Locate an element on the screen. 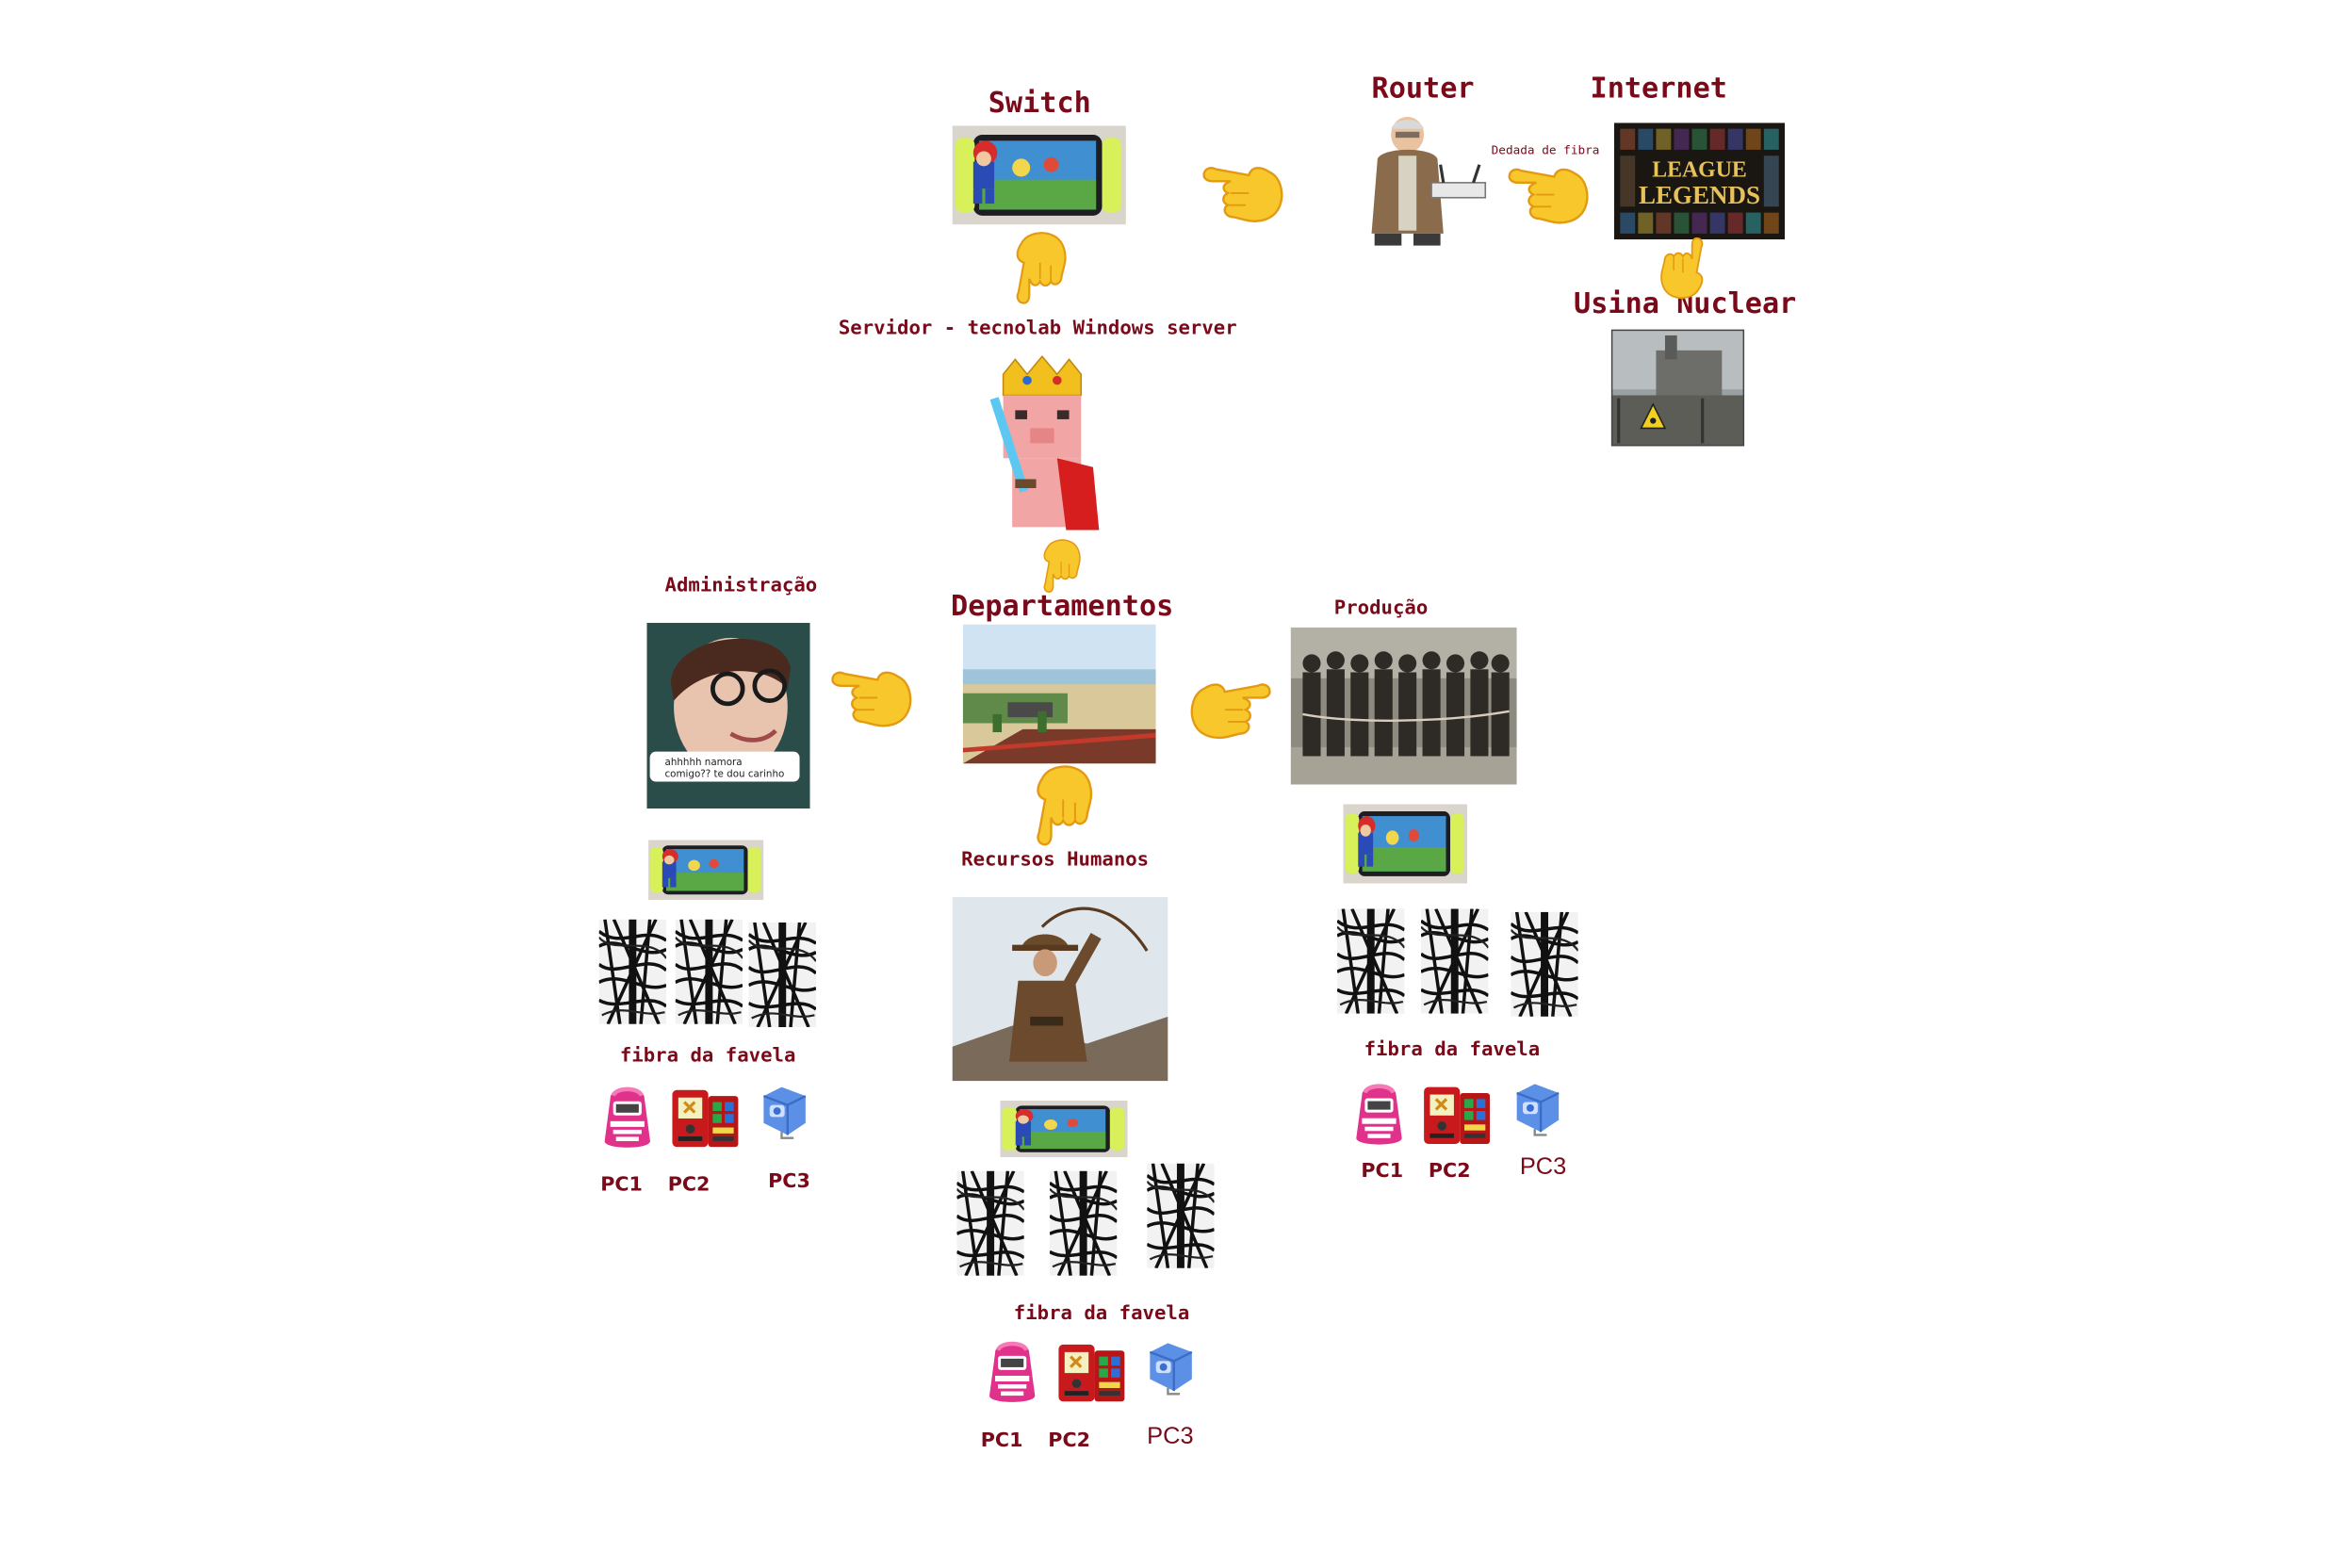 Image resolution: width=2336 pixels, height=1568 pixels. production-cabling-label: fibra da favela is located at coordinates (1452, 1050).